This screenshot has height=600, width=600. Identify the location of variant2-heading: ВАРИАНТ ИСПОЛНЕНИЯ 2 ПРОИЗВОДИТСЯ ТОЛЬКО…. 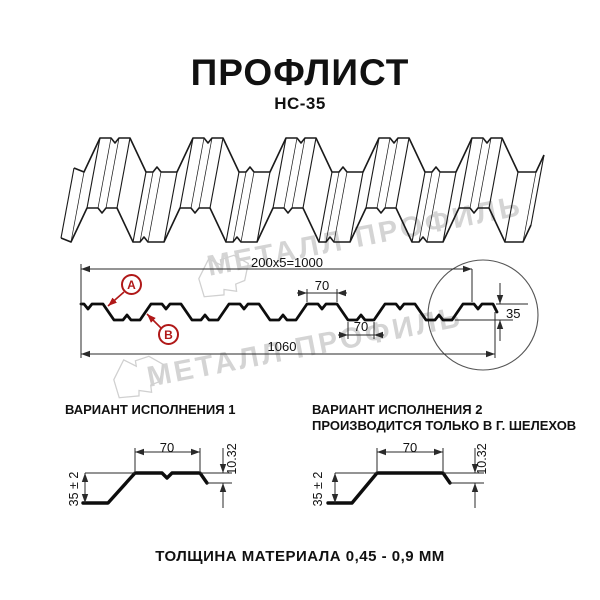
(444, 418).